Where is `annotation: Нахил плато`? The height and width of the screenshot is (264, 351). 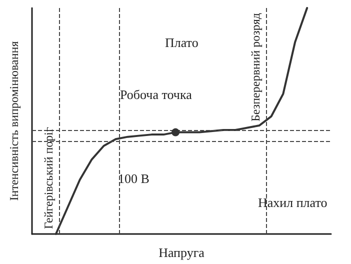
annotation: Нахил плато is located at coordinates (293, 202).